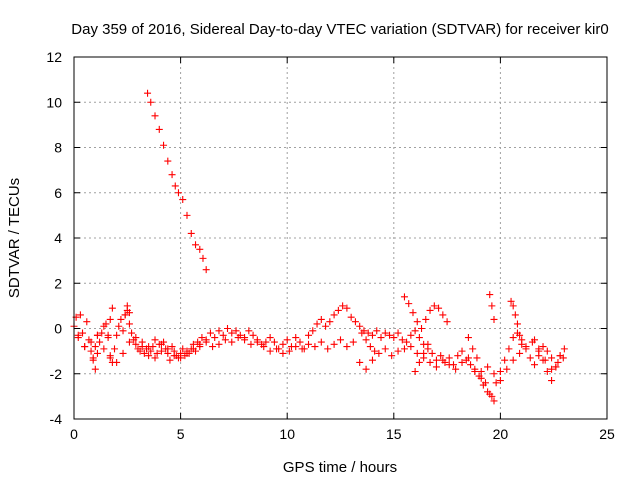  I want to click on y-tick-label: 10, so click(54, 102).